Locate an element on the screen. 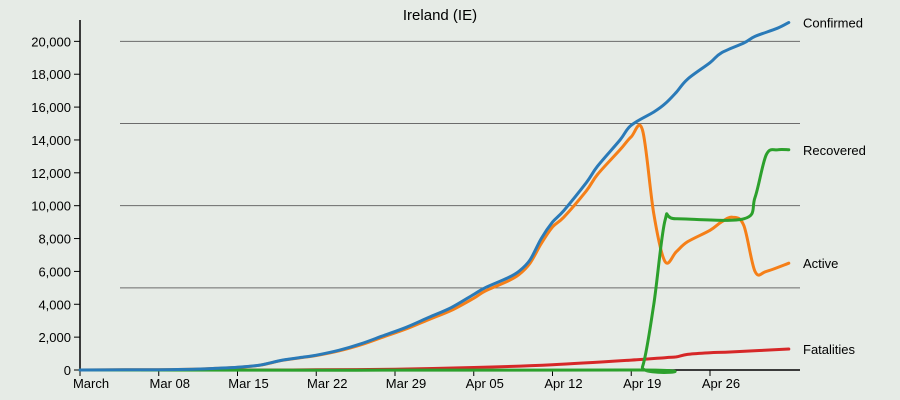 Image resolution: width=900 pixels, height=400 pixels. y-tick-label: 12,000 is located at coordinates (51, 173).